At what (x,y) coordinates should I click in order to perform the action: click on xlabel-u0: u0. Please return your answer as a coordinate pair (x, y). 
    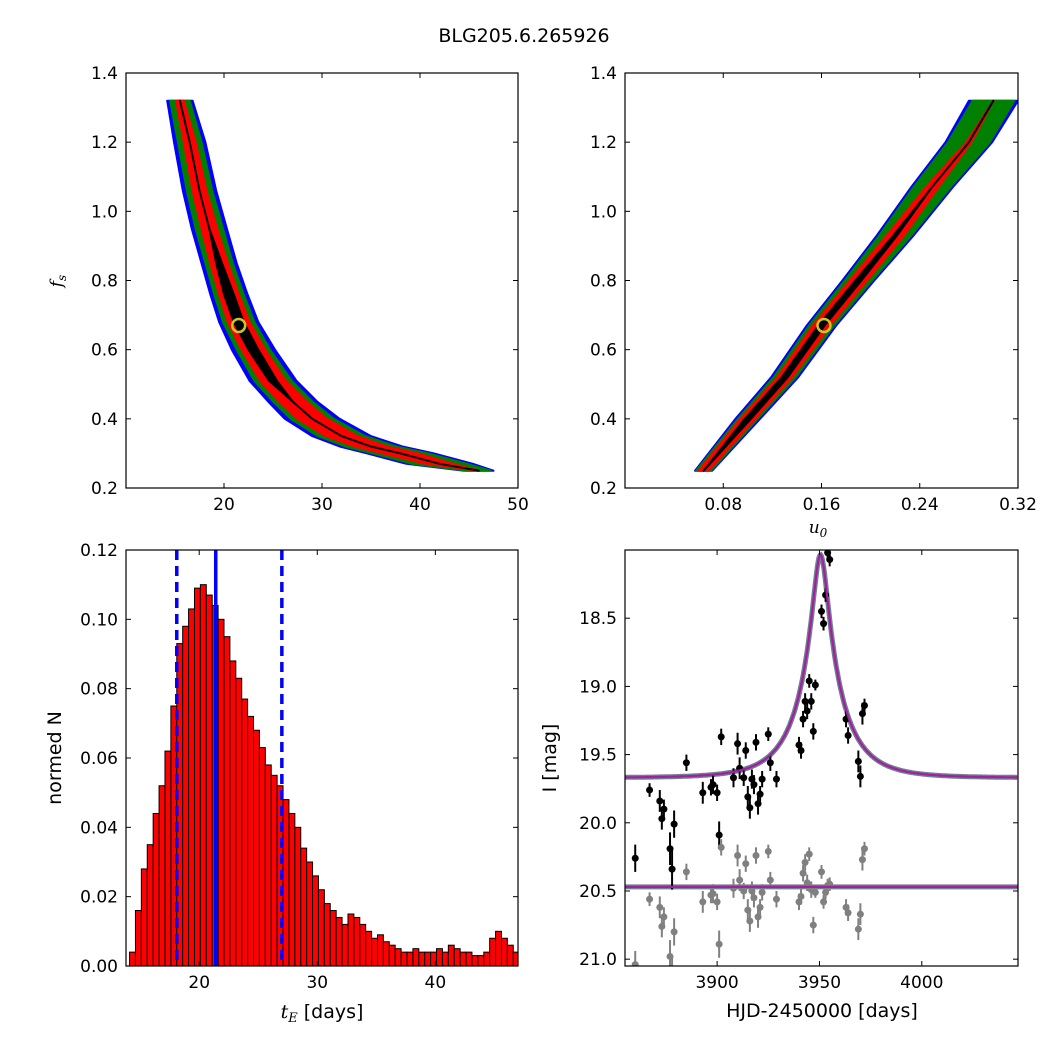
    Looking at the image, I should click on (818, 529).